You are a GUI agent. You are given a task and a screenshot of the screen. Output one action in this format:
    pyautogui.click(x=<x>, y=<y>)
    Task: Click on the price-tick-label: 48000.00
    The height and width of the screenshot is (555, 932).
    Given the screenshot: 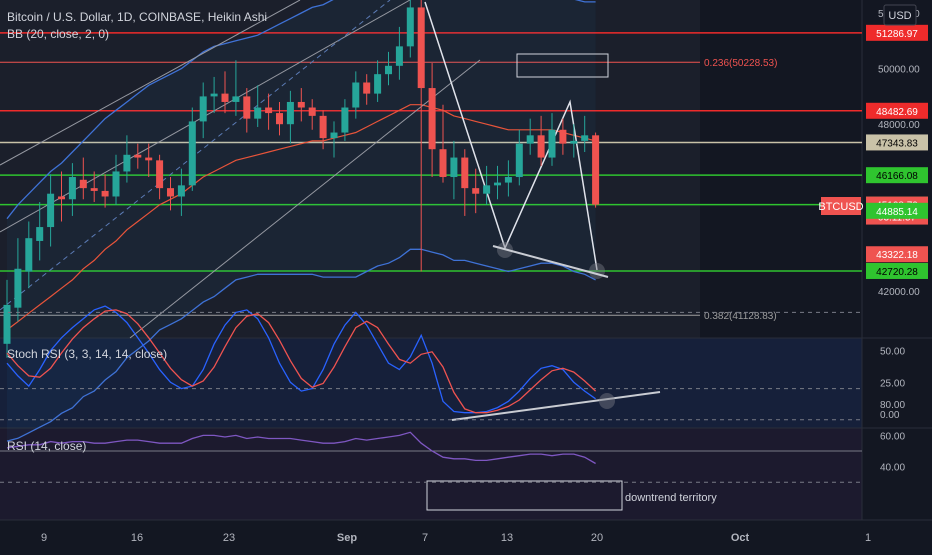 What is the action you would take?
    pyautogui.click(x=899, y=125)
    